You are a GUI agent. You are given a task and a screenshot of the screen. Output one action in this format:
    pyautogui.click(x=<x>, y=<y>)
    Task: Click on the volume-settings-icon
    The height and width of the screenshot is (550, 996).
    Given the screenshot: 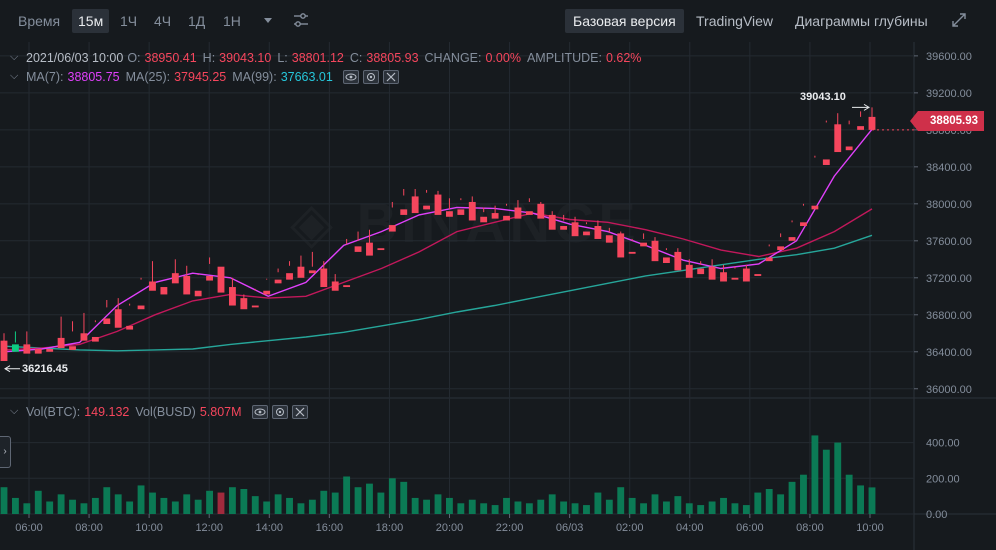 What is the action you would take?
    pyautogui.click(x=279, y=412)
    